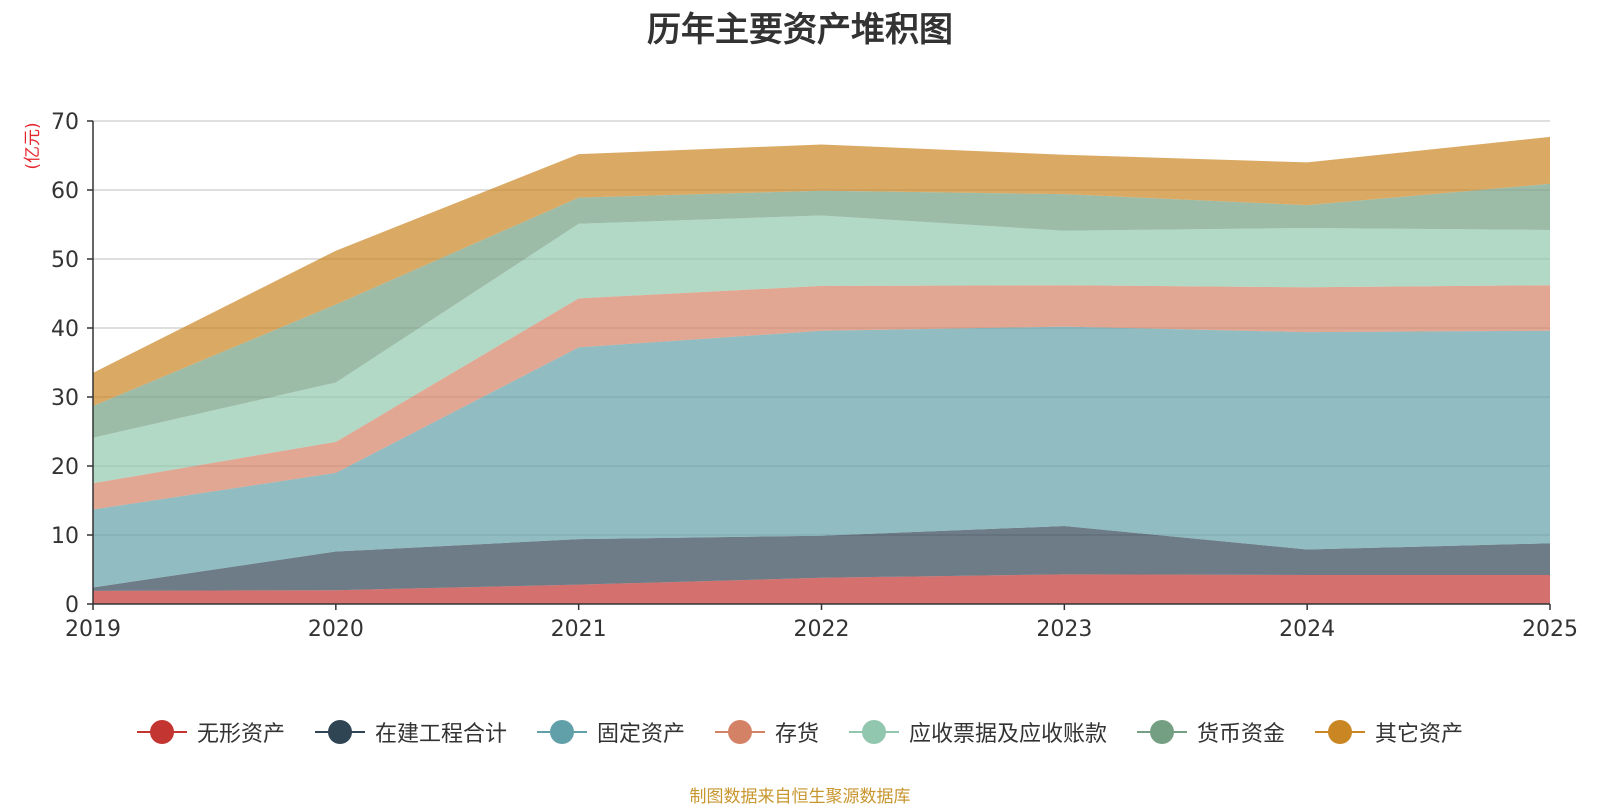  Describe the element at coordinates (1550, 629) in the screenshot. I see `x-tick-label: 2025` at that location.